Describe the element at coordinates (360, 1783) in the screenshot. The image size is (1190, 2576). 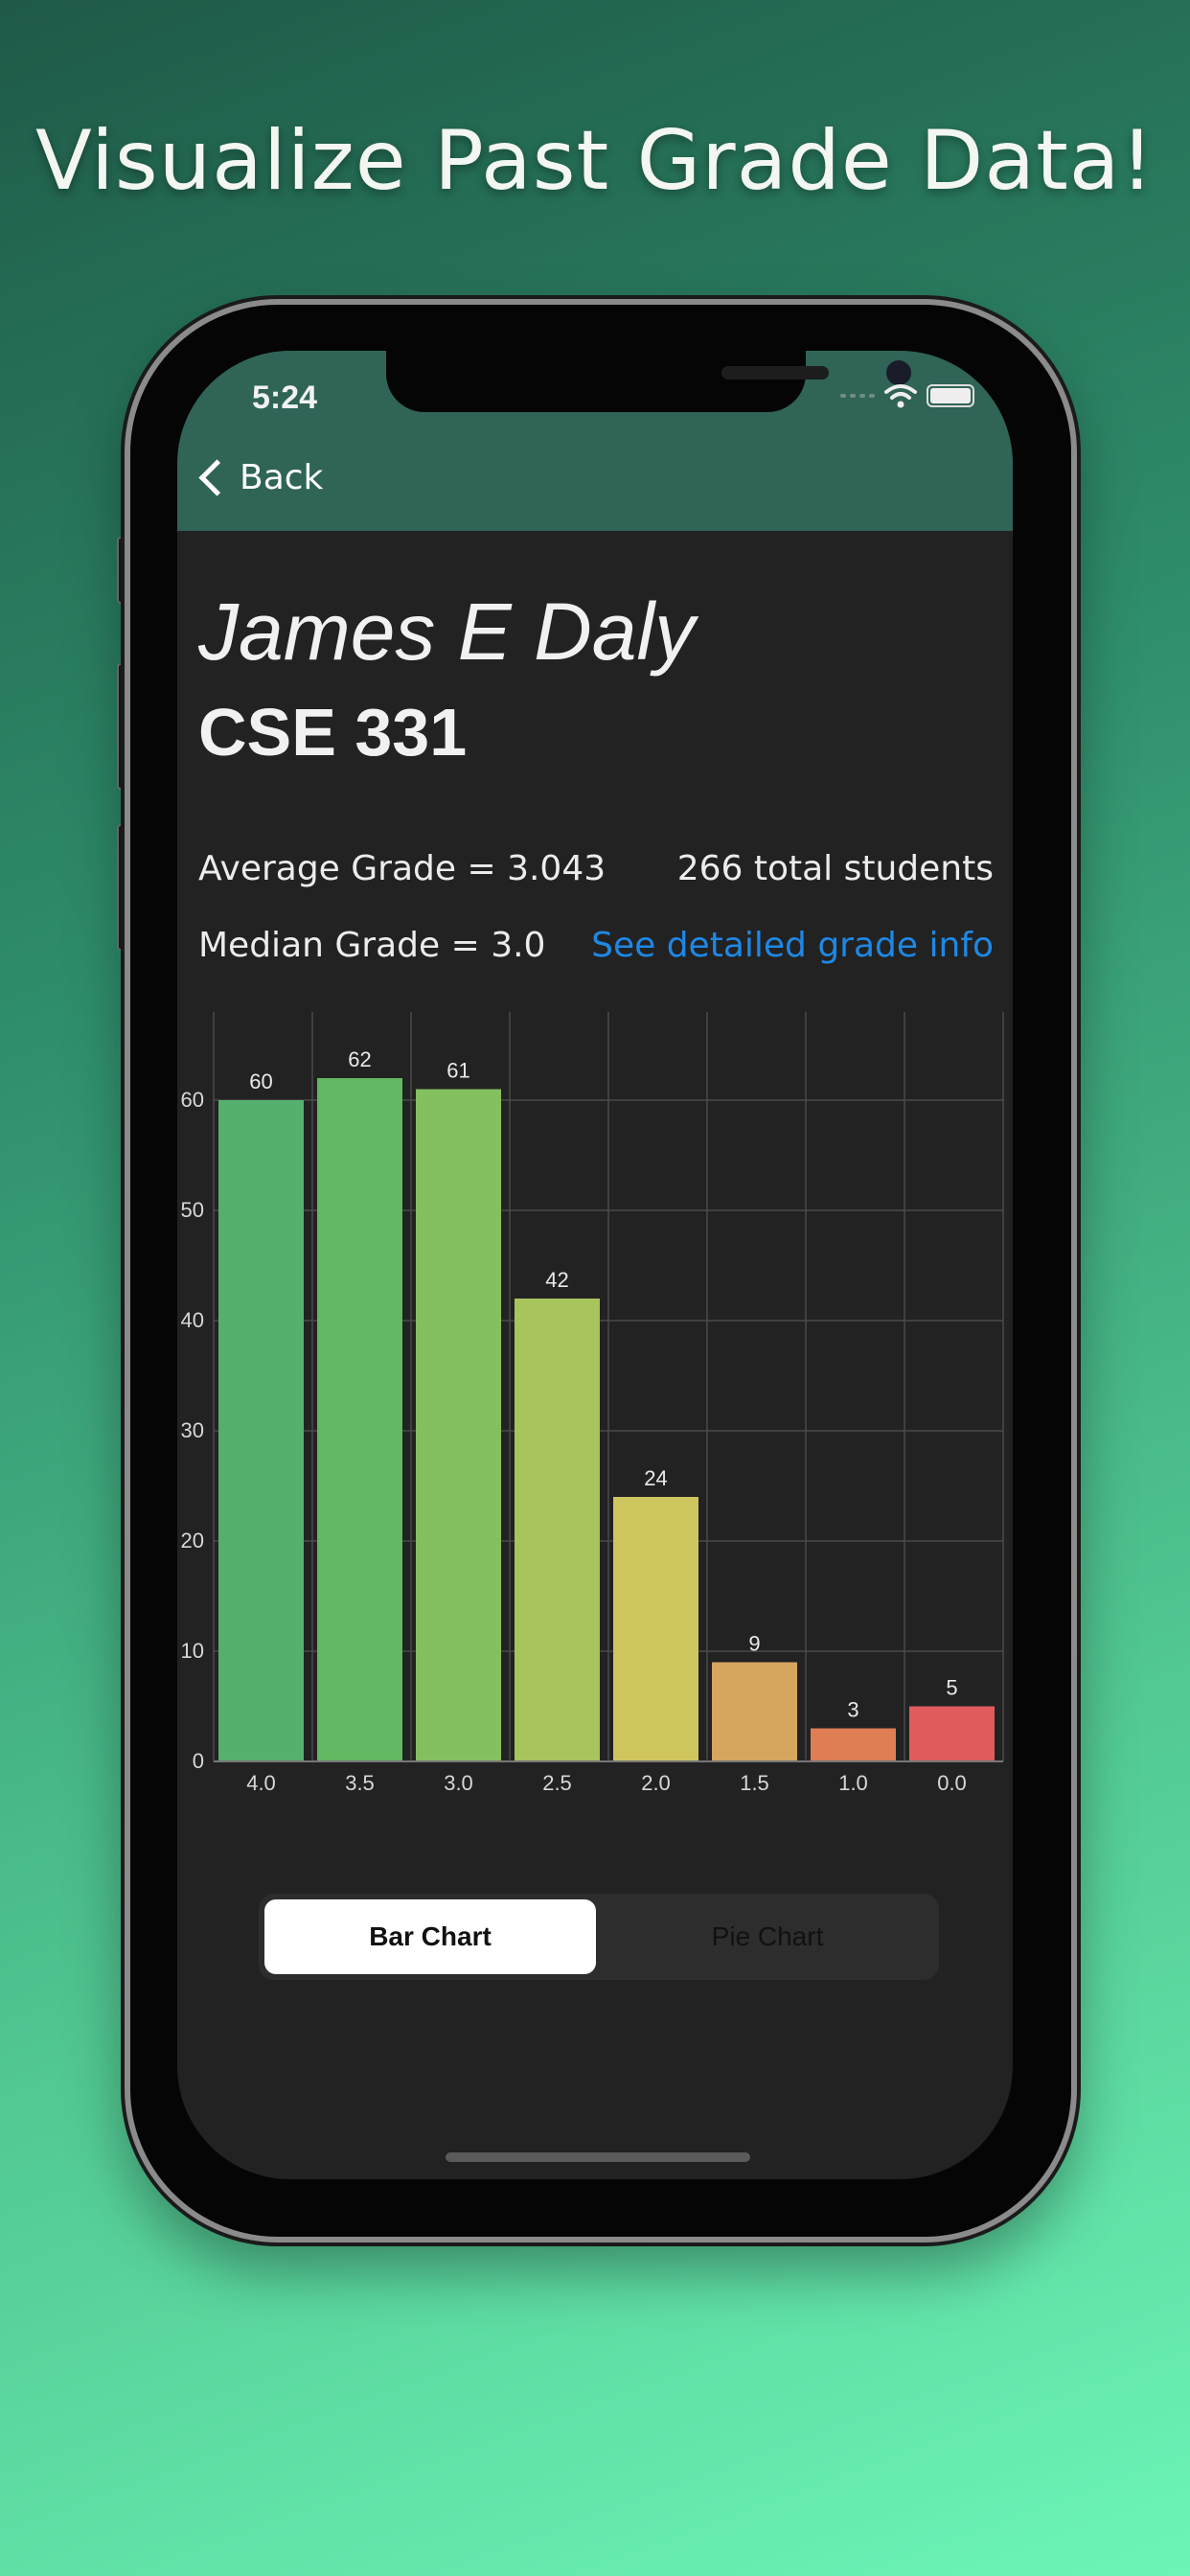
I see `x-tick-label: 3.5` at that location.